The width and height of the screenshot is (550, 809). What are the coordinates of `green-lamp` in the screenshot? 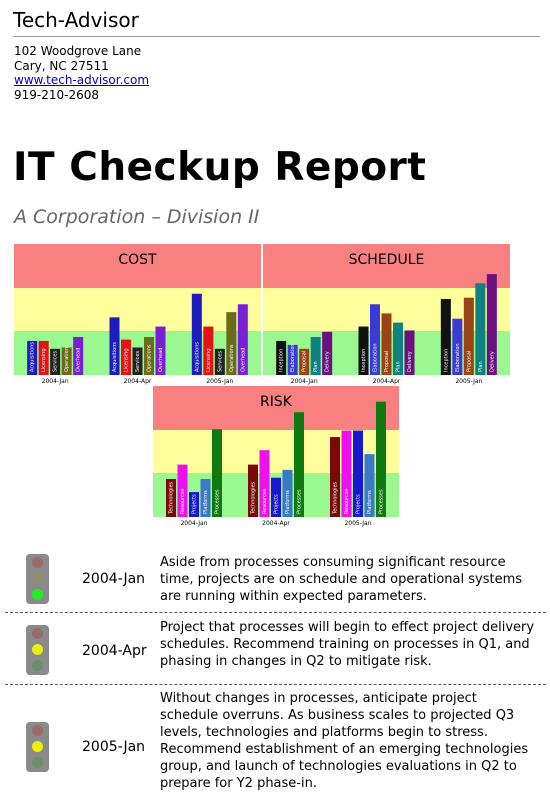 It's located at (37, 594).